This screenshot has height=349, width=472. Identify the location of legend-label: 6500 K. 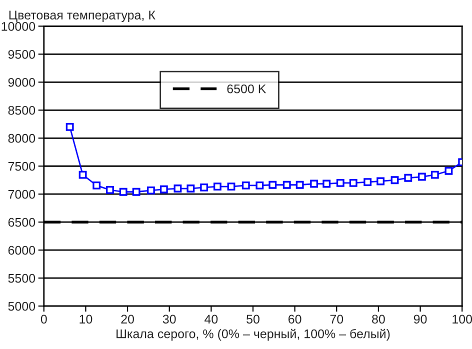
(246, 89).